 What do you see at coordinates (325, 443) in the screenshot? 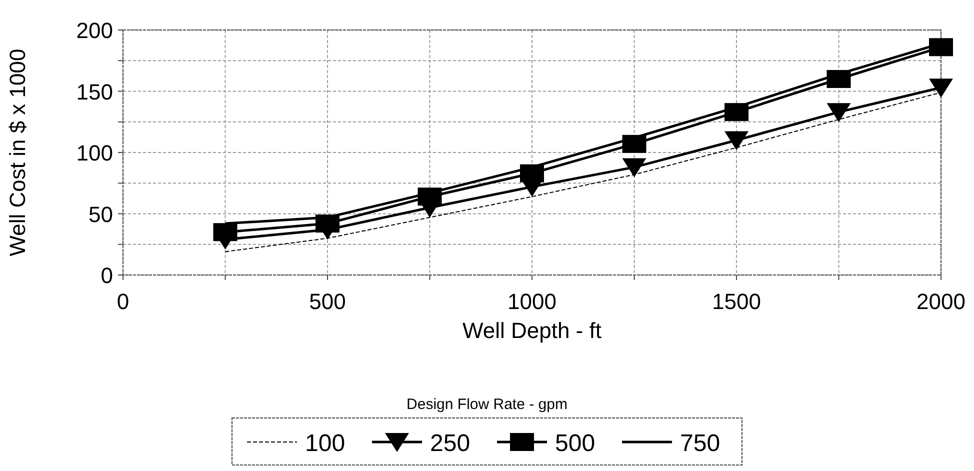
I see `legend-label: 100` at bounding box center [325, 443].